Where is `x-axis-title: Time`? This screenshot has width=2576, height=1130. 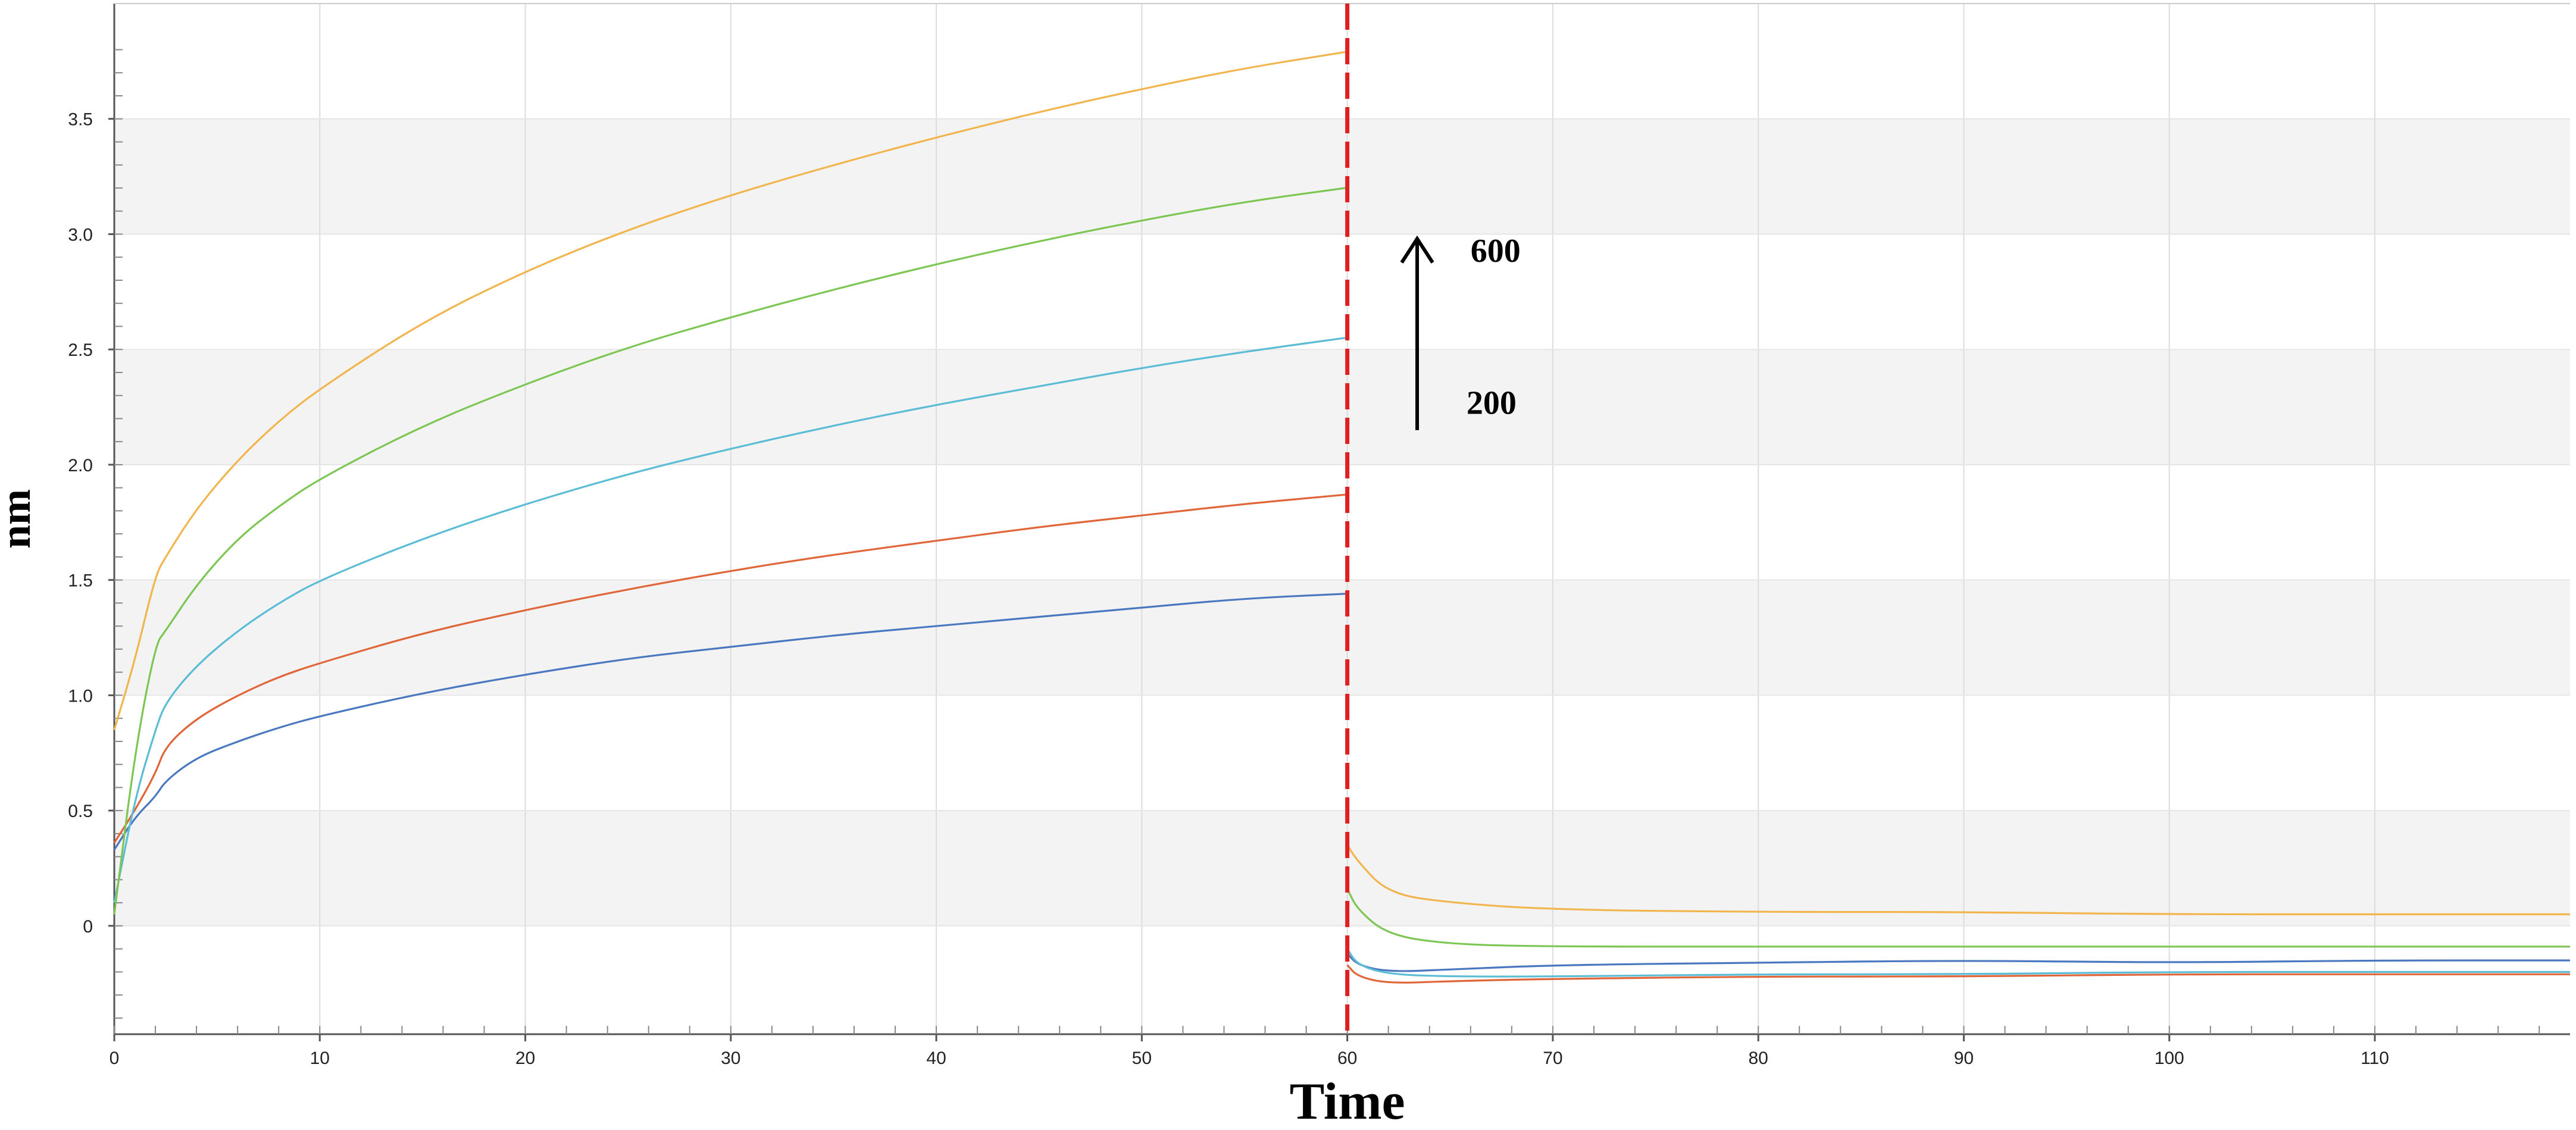 x-axis-title: Time is located at coordinates (1347, 1100).